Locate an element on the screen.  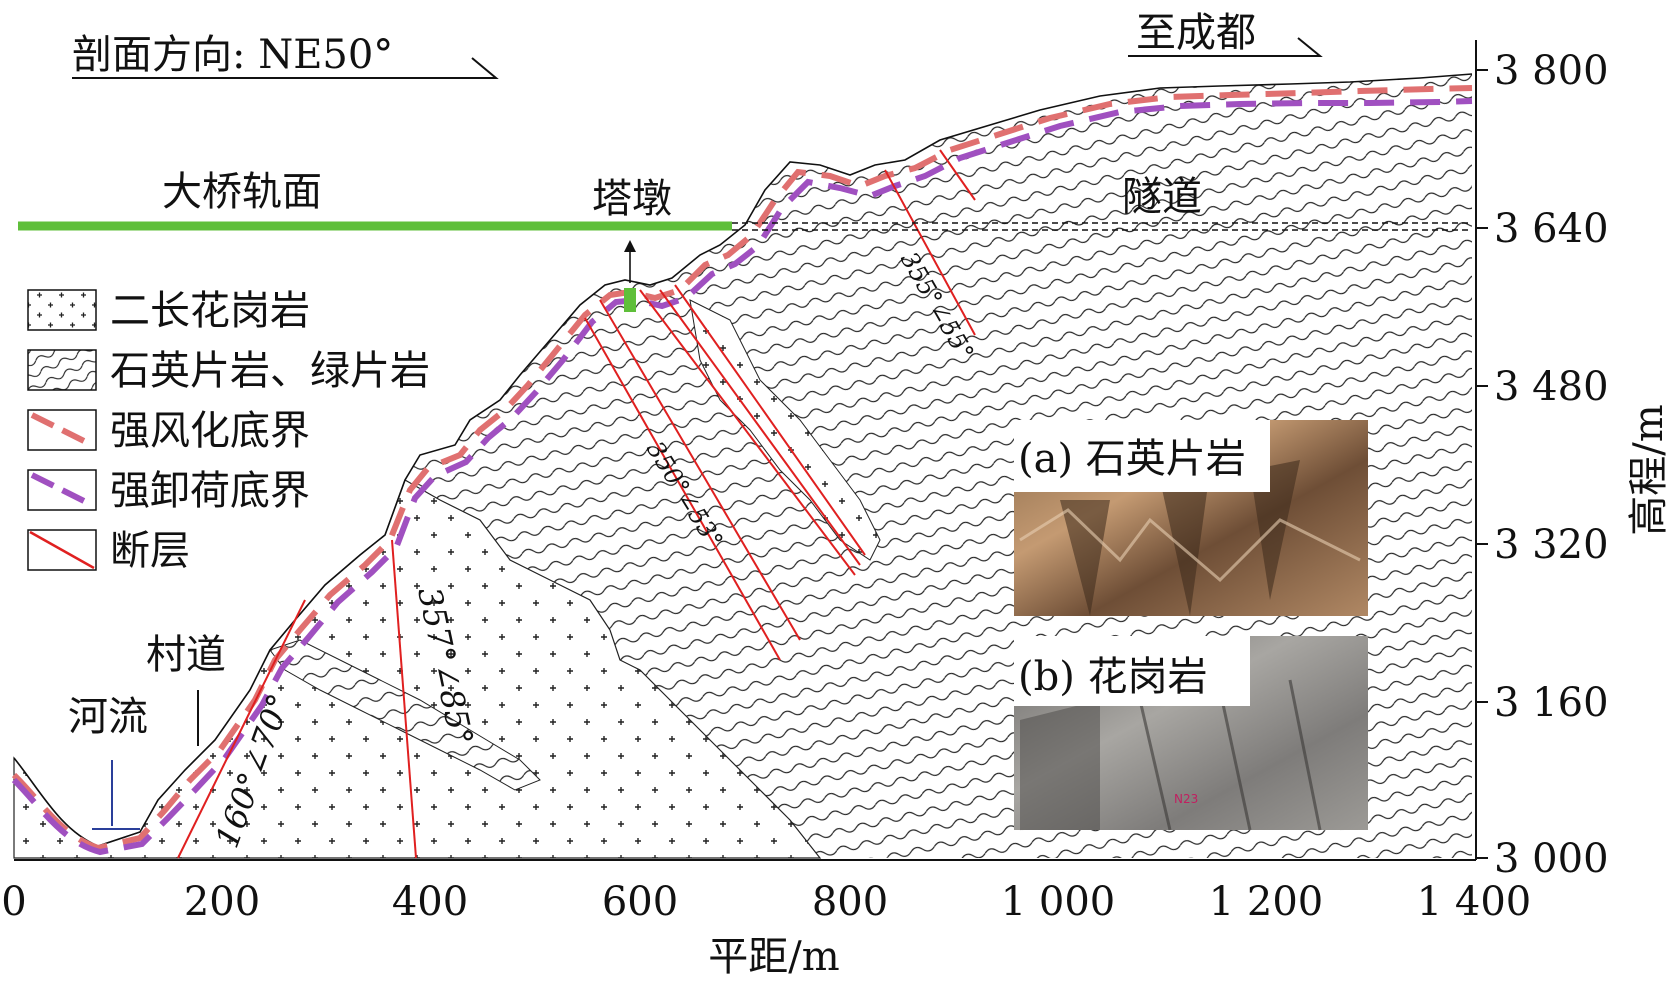
x-tick-4: 800 is located at coordinates (850, 902).